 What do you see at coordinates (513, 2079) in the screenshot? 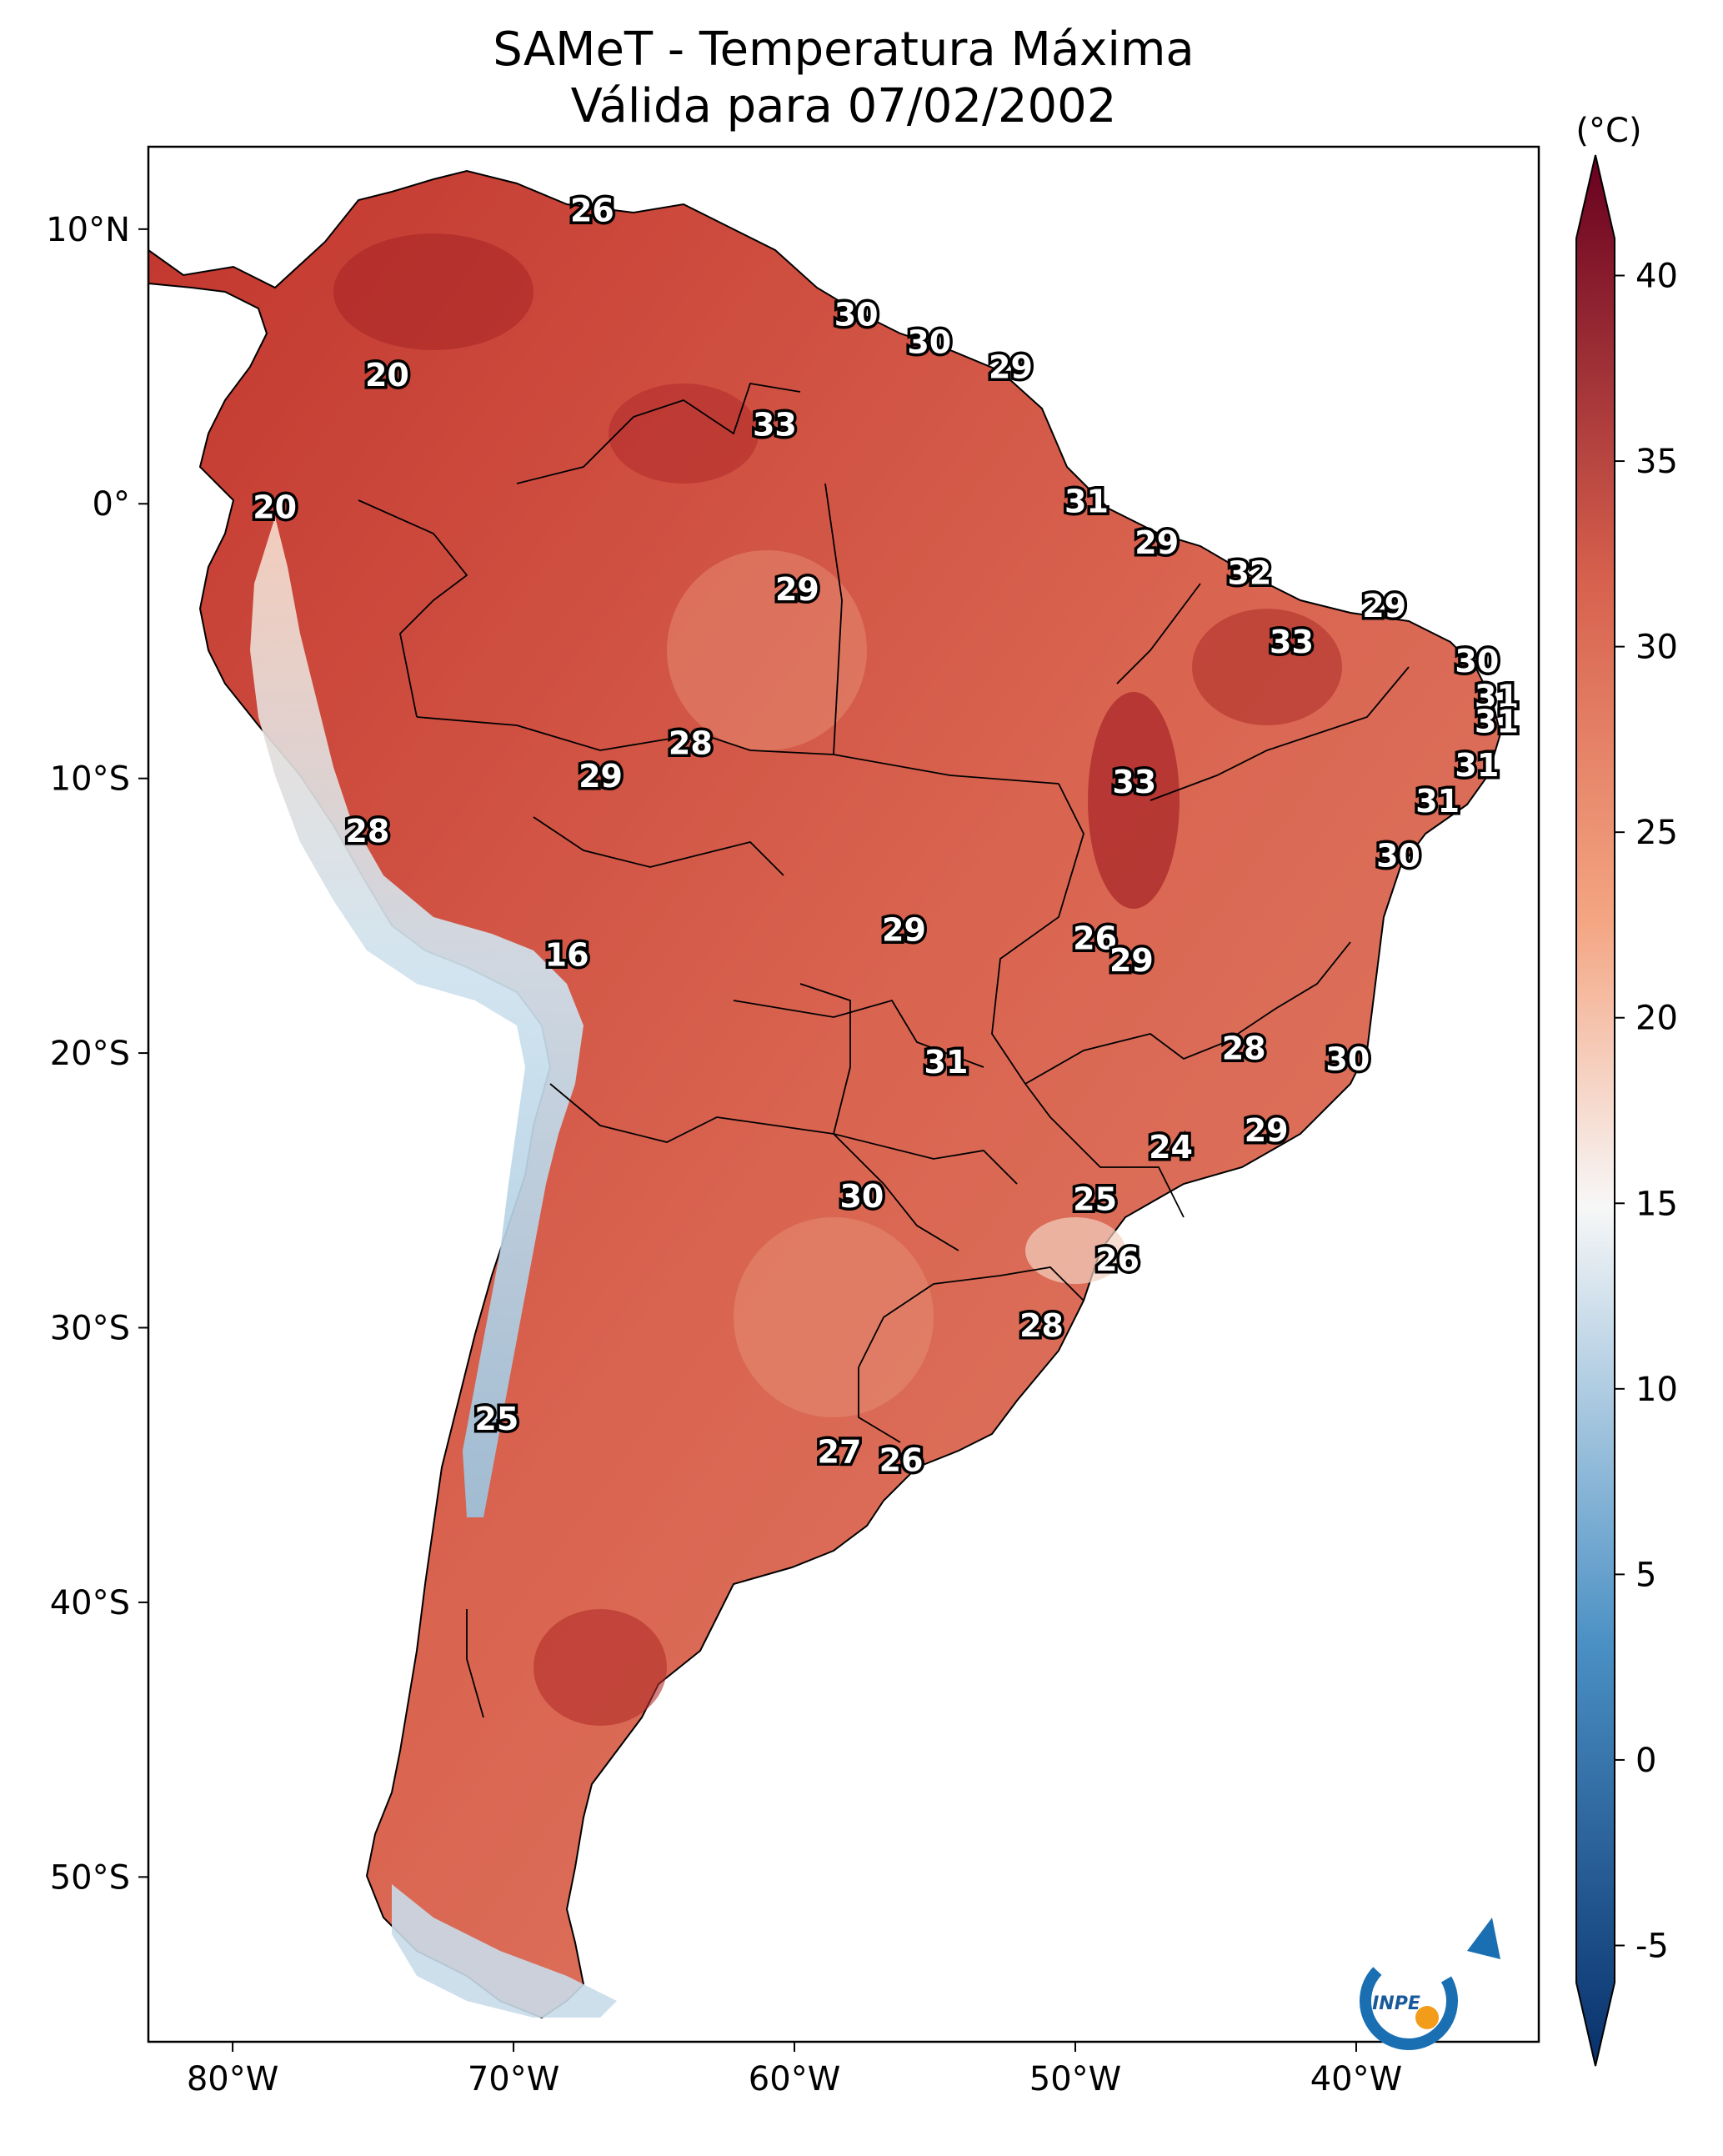
I see `lon-tick-label: 70°W` at bounding box center [513, 2079].